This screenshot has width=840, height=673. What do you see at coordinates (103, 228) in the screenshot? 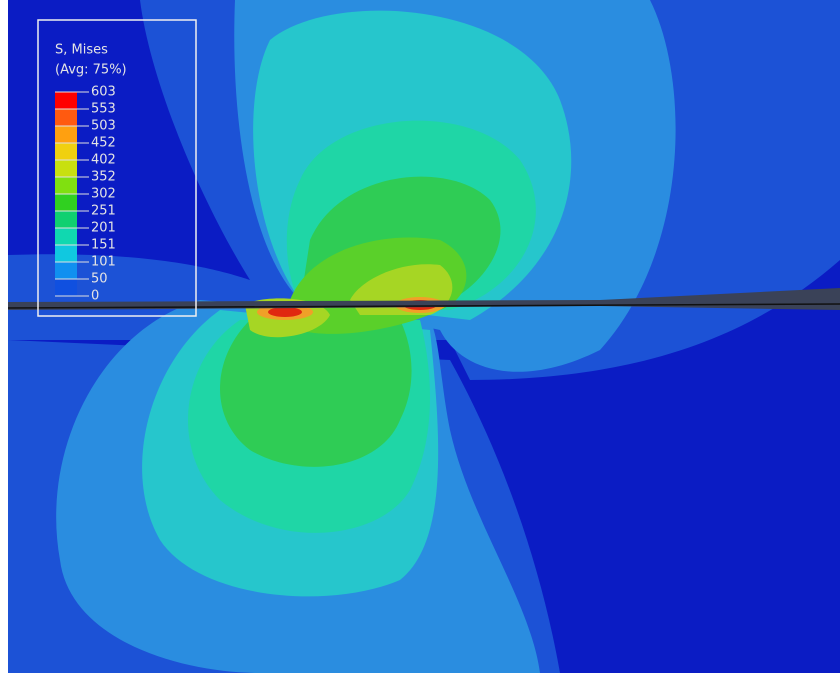
I see `legend-level: 201` at bounding box center [103, 228].